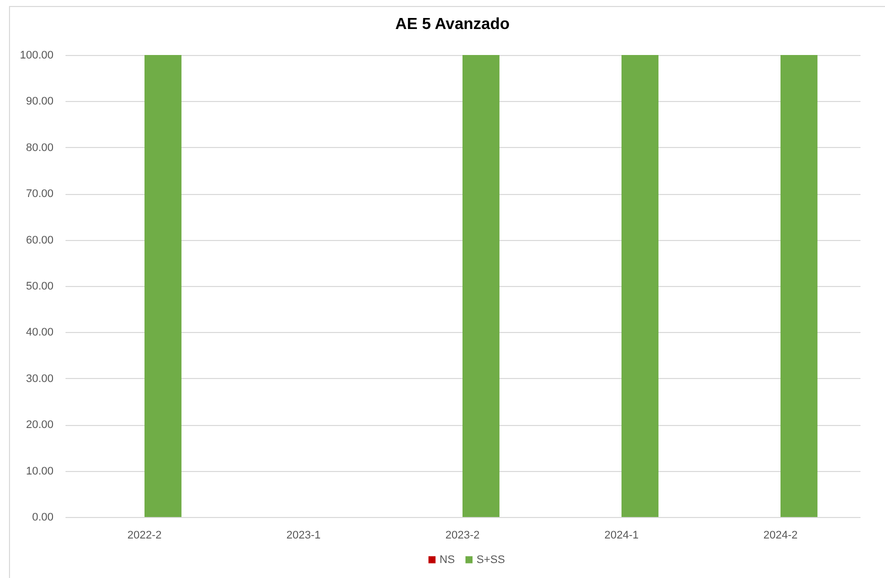 The width and height of the screenshot is (885, 578). What do you see at coordinates (447, 560) in the screenshot?
I see `legend-label: NS` at bounding box center [447, 560].